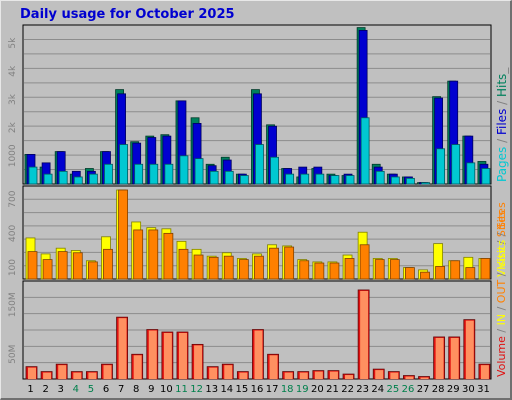 Image resolution: width=512 pixels, height=400 pixels. What do you see at coordinates (302, 389) in the screenshot?
I see `x-tick-label: 19` at bounding box center [302, 389].